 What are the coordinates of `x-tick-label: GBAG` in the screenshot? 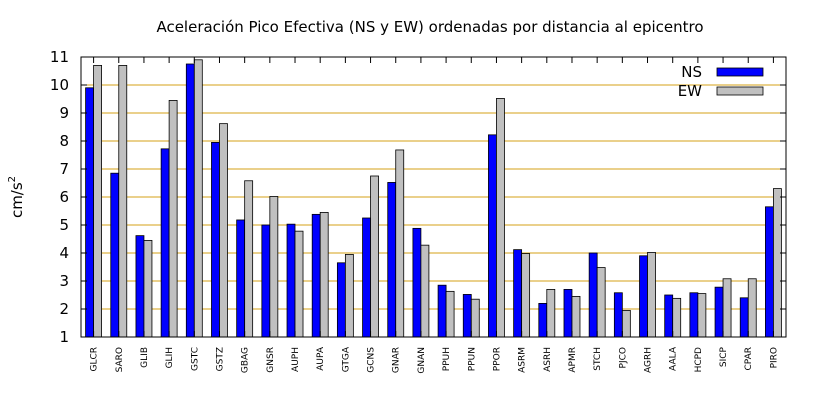 It's located at (246, 360).